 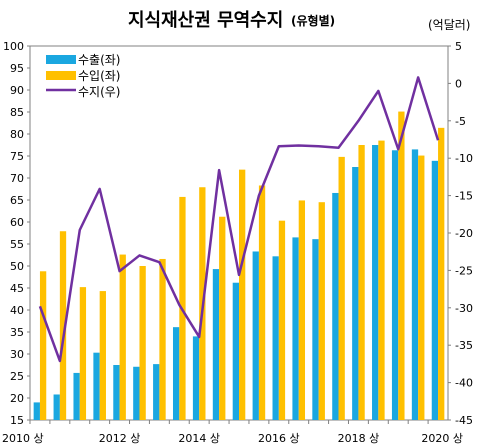 I want to click on left-tick-label: 30, so click(x=17, y=354).